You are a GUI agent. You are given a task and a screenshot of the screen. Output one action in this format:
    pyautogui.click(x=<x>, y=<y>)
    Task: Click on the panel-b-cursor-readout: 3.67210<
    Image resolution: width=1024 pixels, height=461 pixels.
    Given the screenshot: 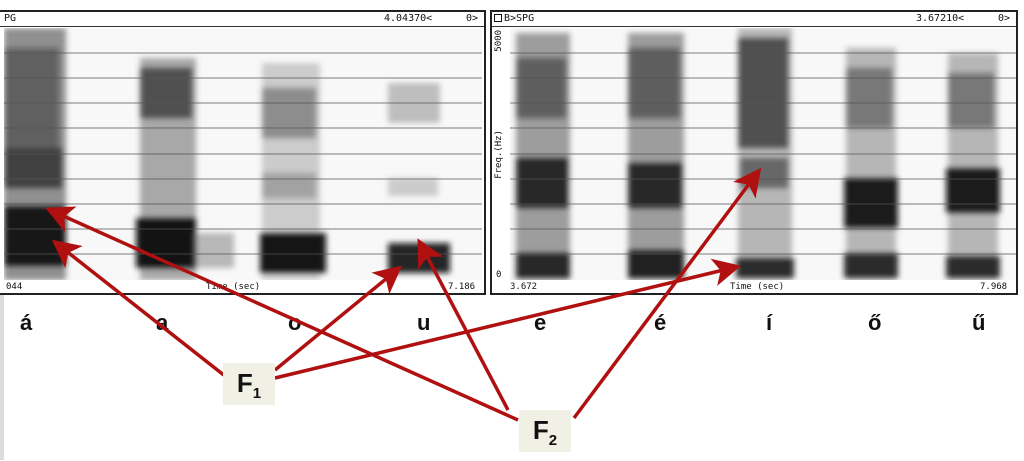 What is the action you would take?
    pyautogui.click(x=940, y=18)
    